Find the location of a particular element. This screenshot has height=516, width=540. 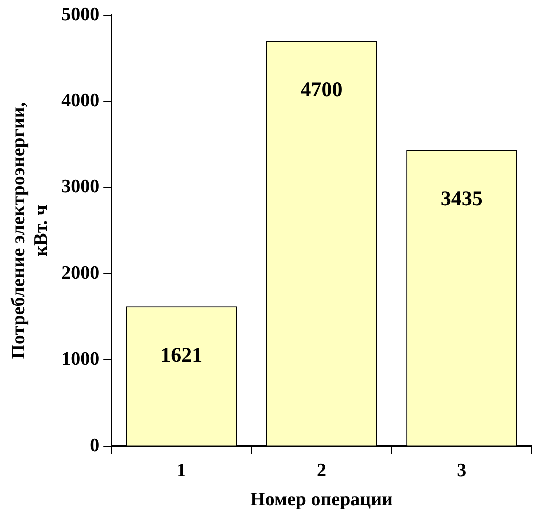

y-tick-label: 5000 is located at coordinates (81, 15).